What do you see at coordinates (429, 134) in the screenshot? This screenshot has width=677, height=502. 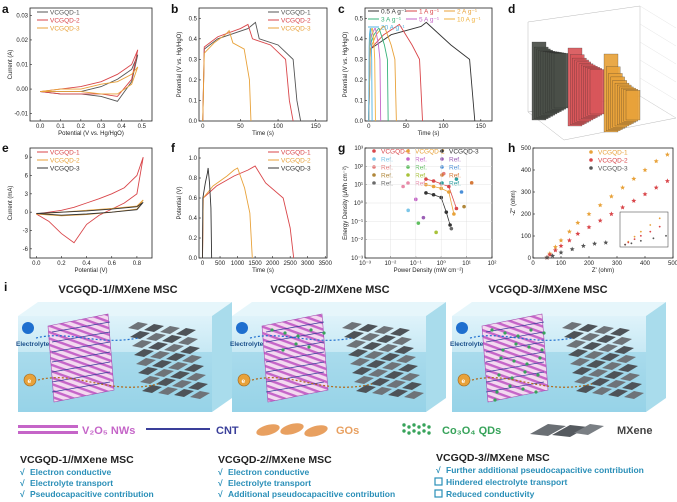 I see `x-axis-label: Time (s)` at bounding box center [429, 134].